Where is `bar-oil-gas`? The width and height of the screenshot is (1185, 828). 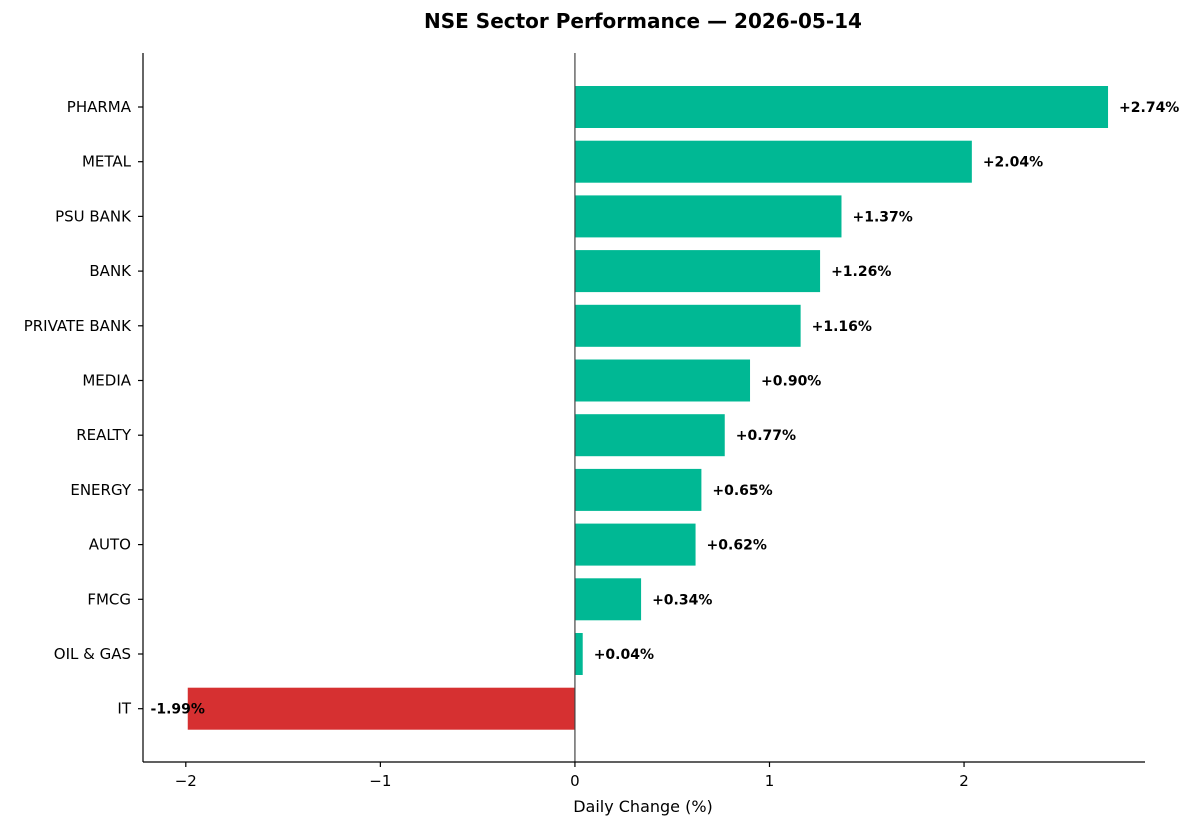 bar-oil-gas is located at coordinates (578, 654).